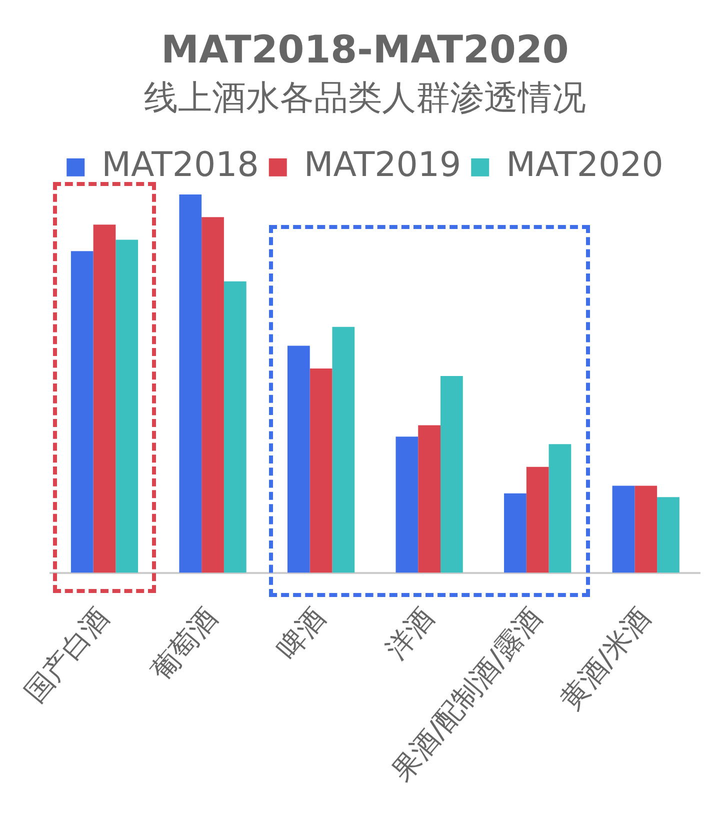  I want to click on x-tick-label: 国产白酒, so click(67, 655).